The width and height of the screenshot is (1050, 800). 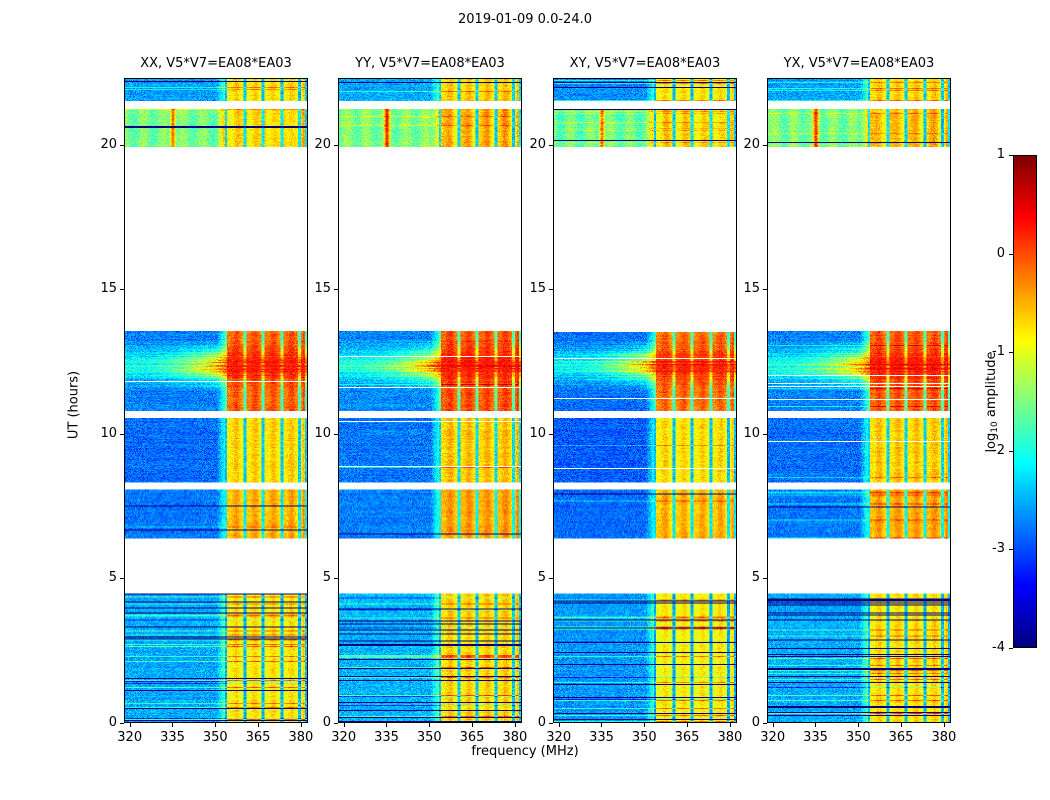 I want to click on waterfall-panel-yy, so click(x=430, y=400).